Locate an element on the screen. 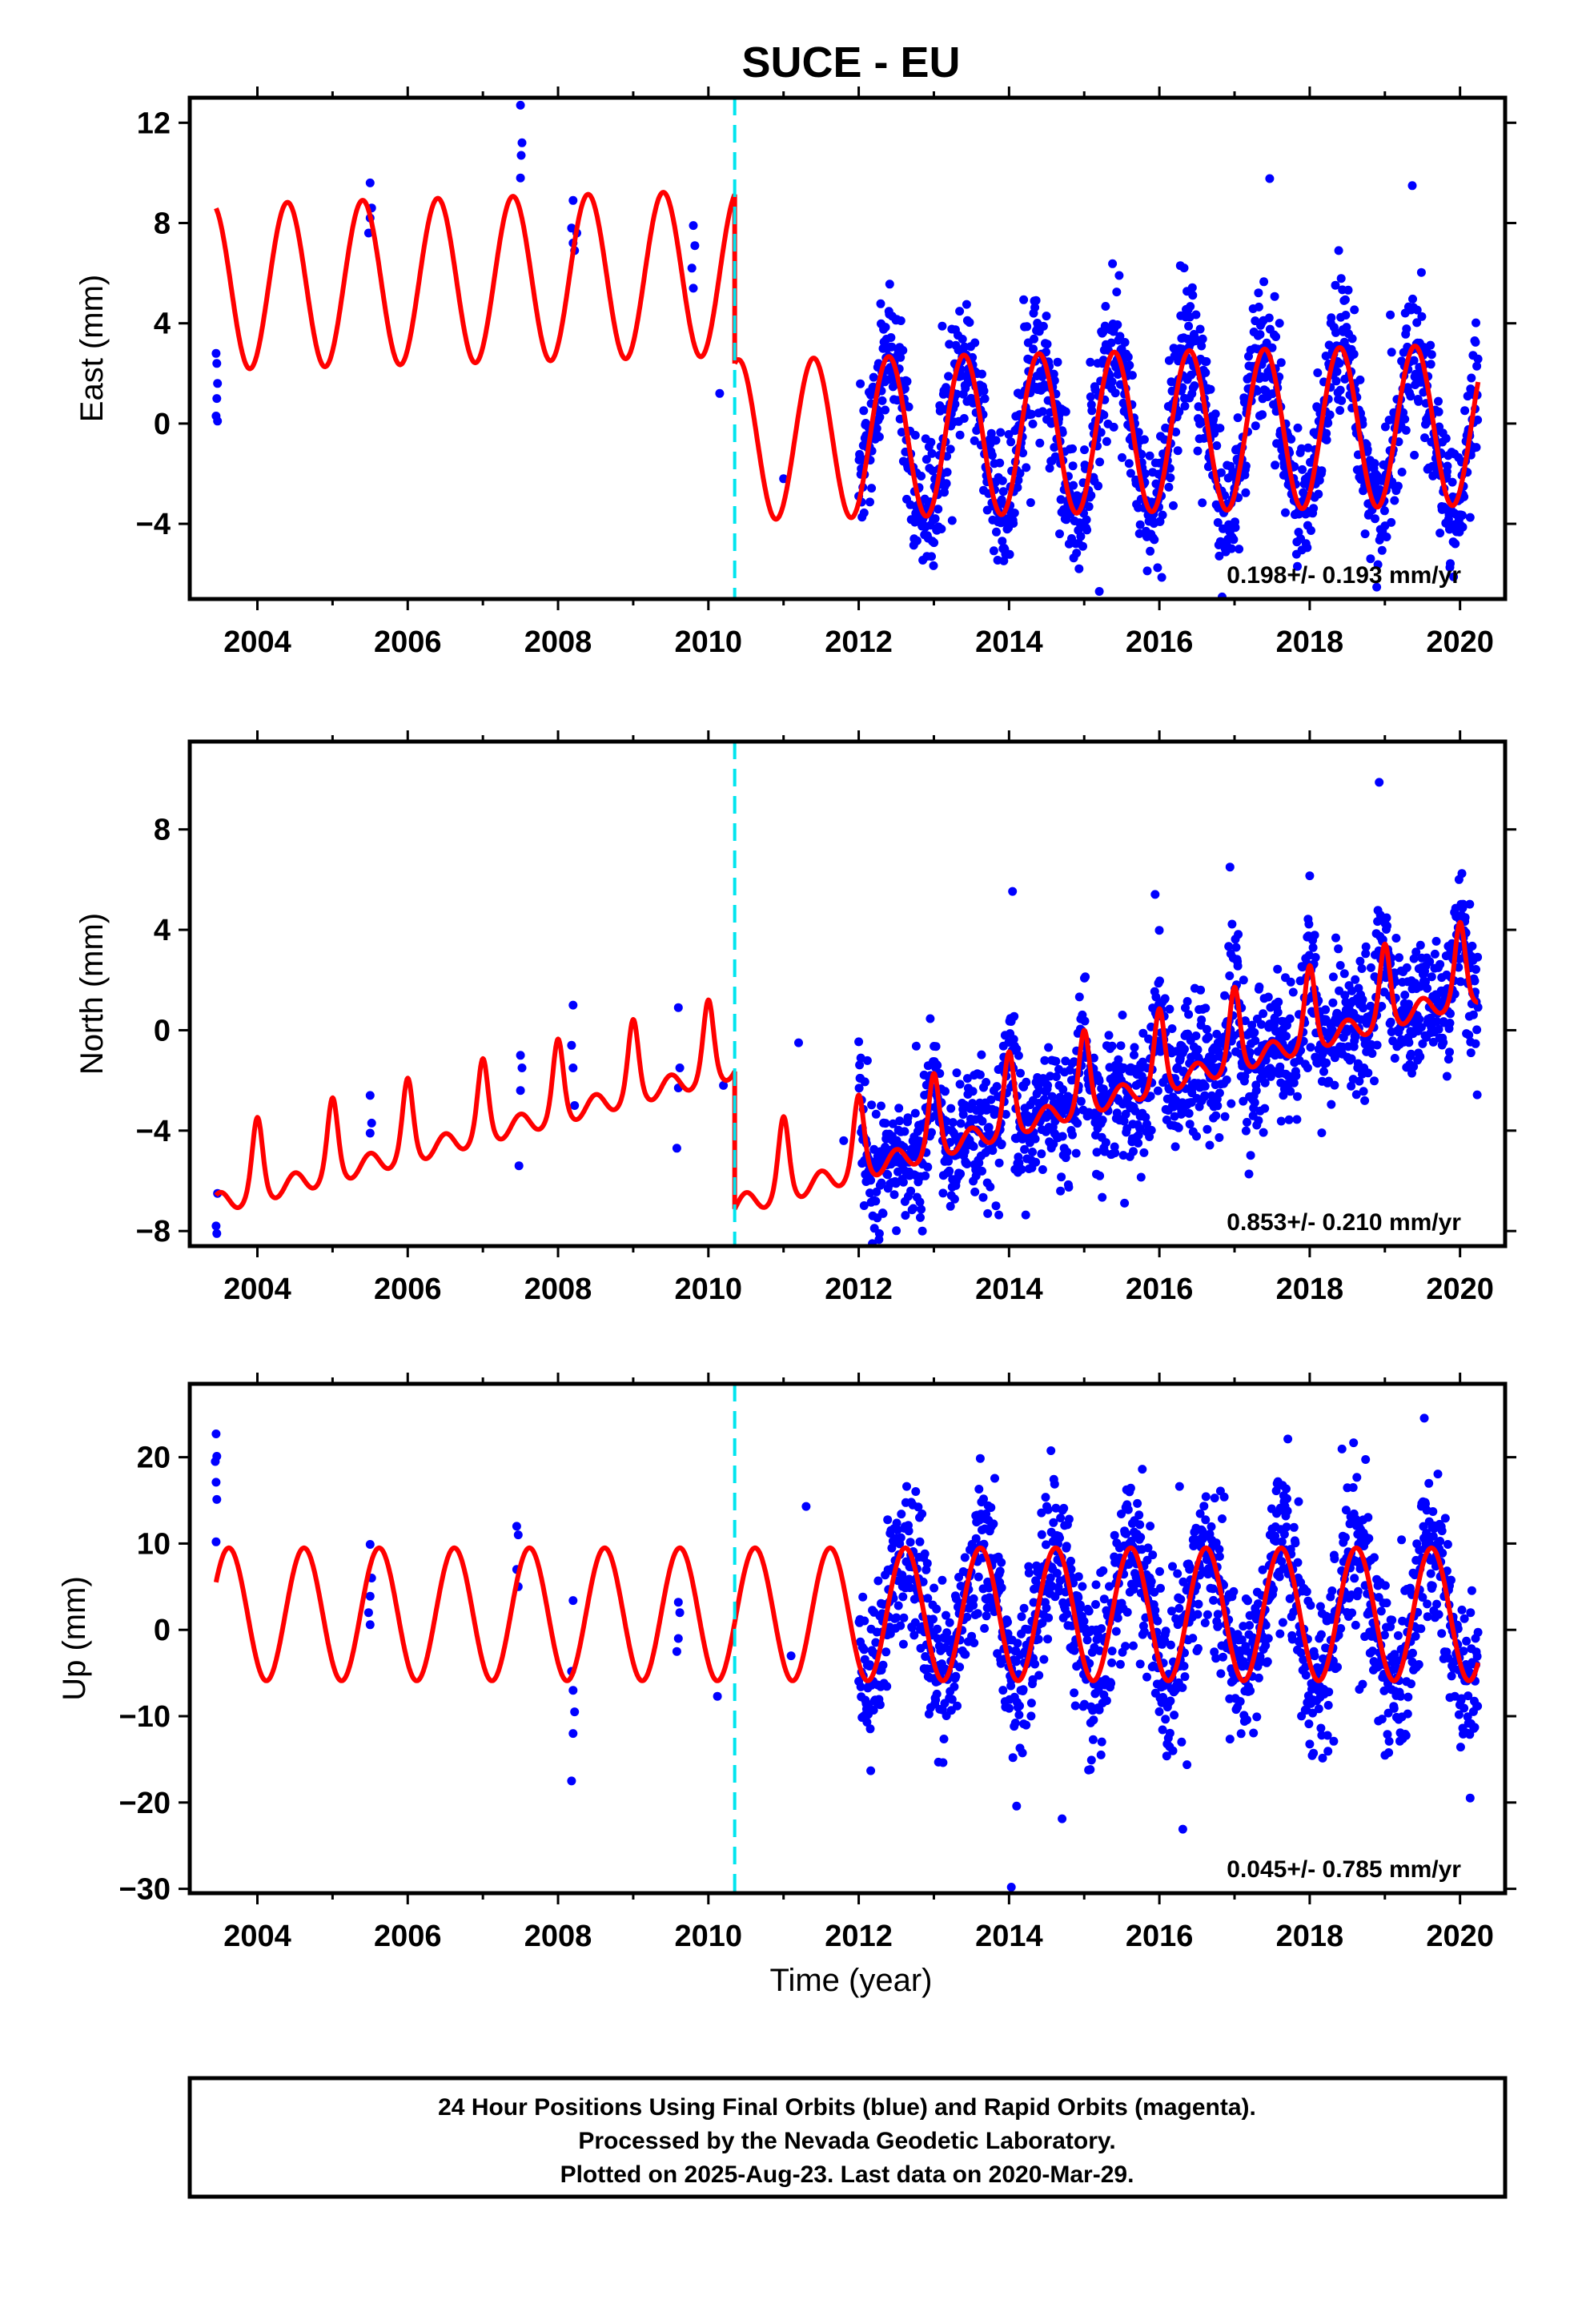 The image size is (1582, 2324). north-y-tick-label: 8 is located at coordinates (162, 830).